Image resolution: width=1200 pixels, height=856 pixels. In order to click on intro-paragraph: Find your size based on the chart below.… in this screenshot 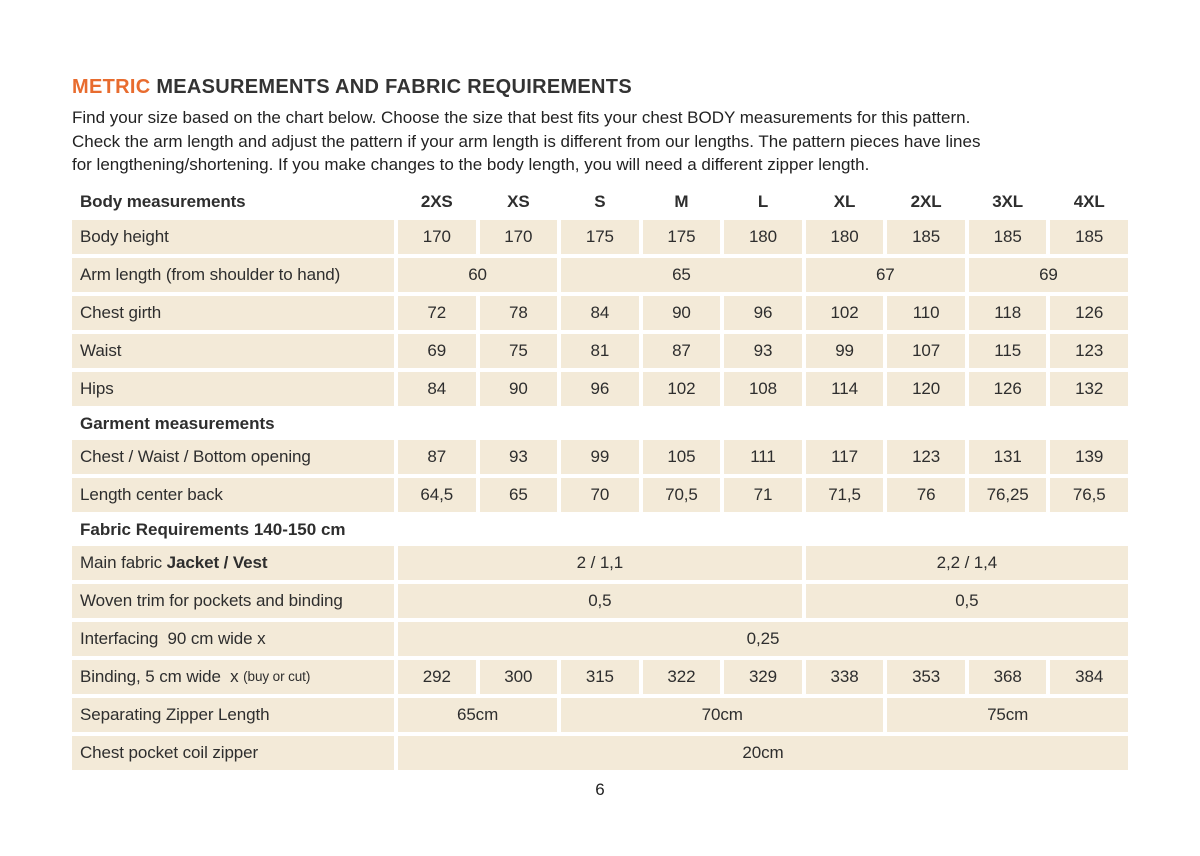, I will do `click(600, 141)`.